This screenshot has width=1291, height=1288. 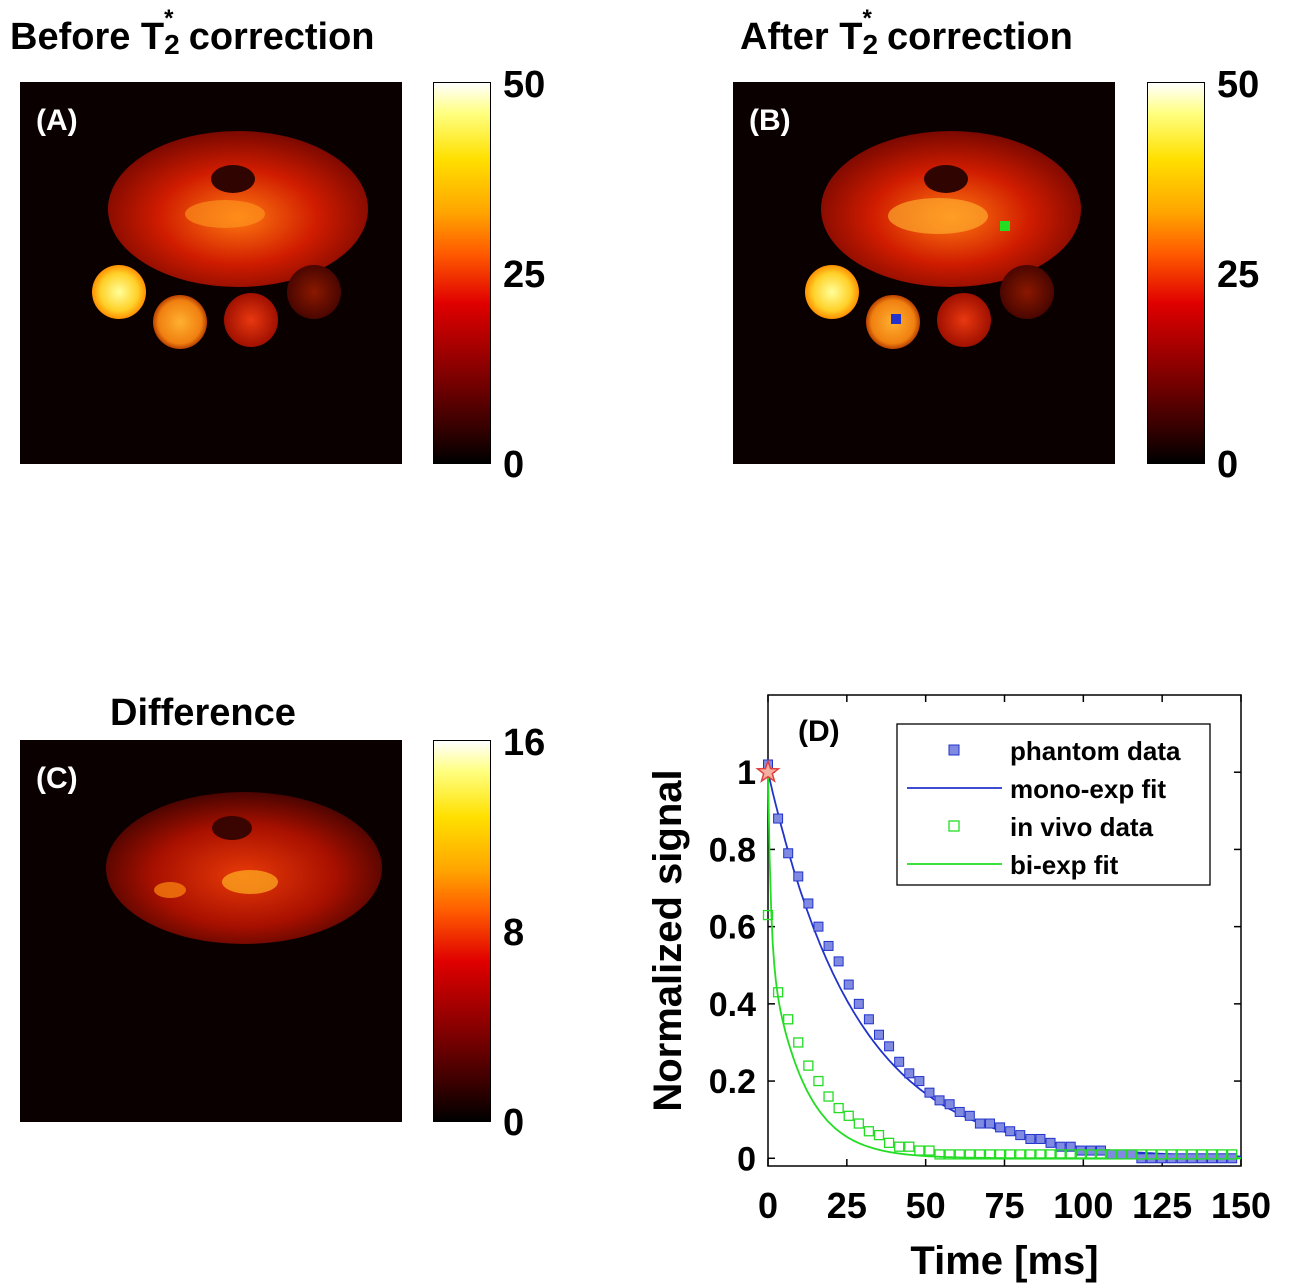 What do you see at coordinates (732, 928) in the screenshot?
I see `y-tick-label: 0.6` at bounding box center [732, 928].